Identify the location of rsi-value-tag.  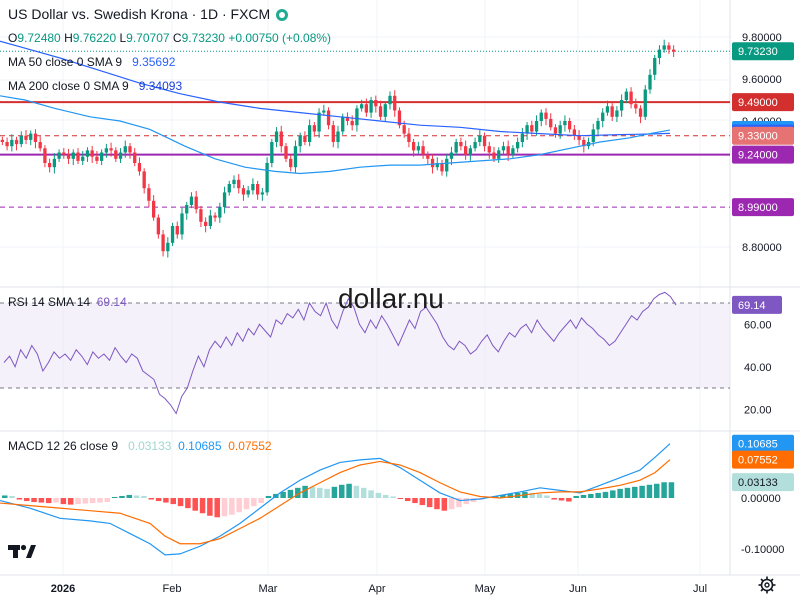
(757, 304).